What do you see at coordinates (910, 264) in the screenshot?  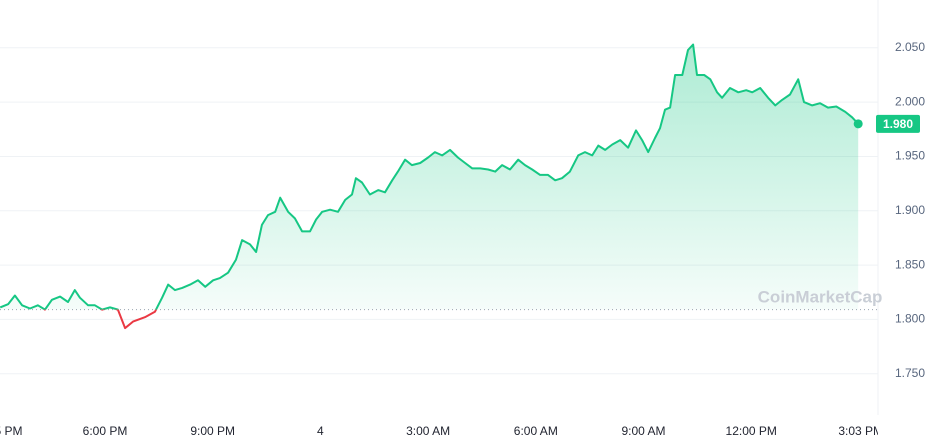 I see `y-tick-label: 1.850` at bounding box center [910, 264].